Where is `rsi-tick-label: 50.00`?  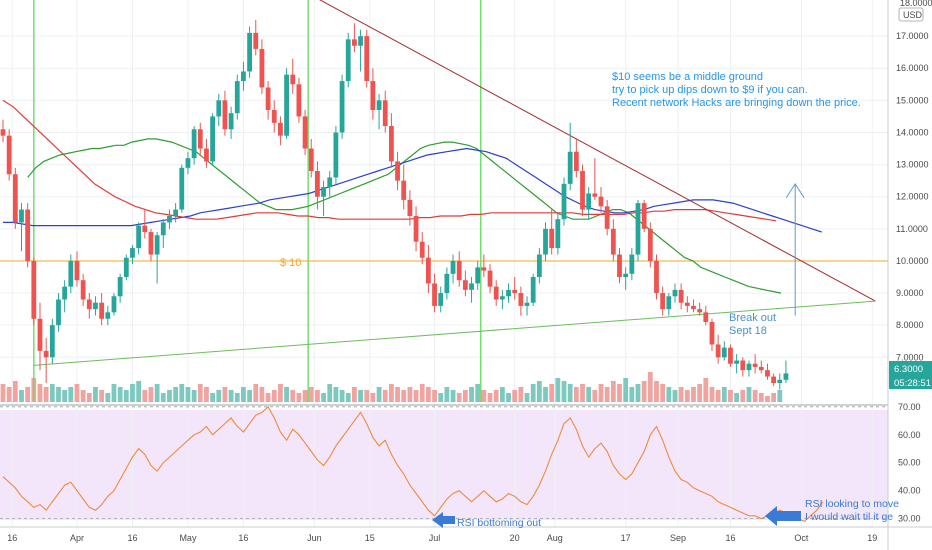
rsi-tick-label: 50.00 is located at coordinates (909, 463).